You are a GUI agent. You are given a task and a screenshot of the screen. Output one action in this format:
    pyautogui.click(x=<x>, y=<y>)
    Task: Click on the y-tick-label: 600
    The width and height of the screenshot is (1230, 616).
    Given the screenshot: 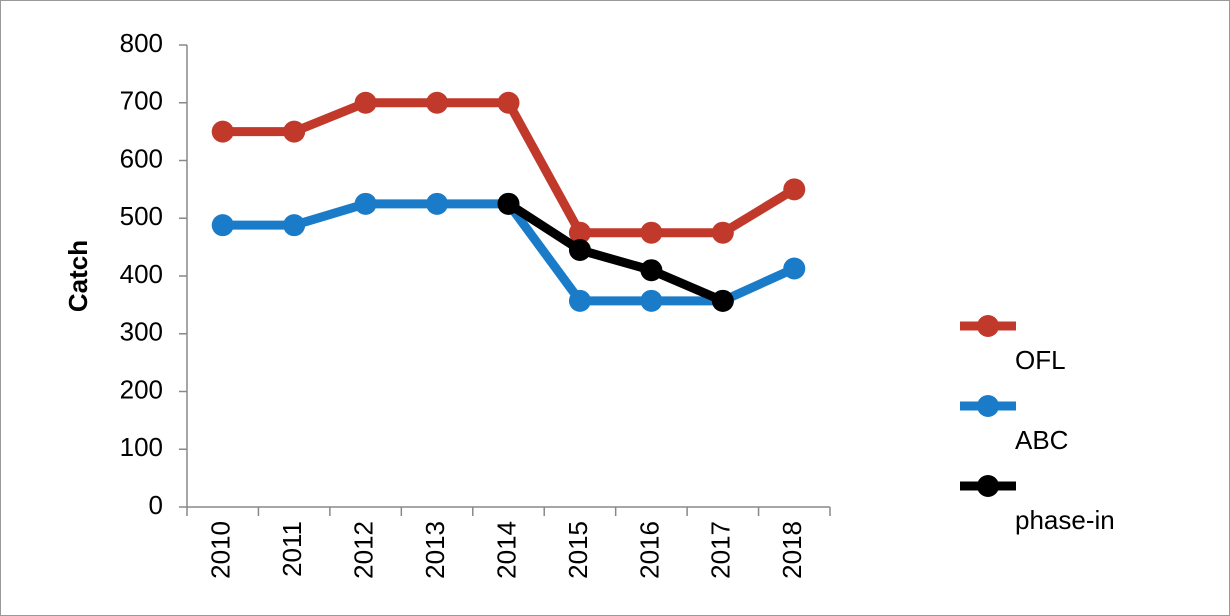 What is the action you would take?
    pyautogui.click(x=141, y=158)
    